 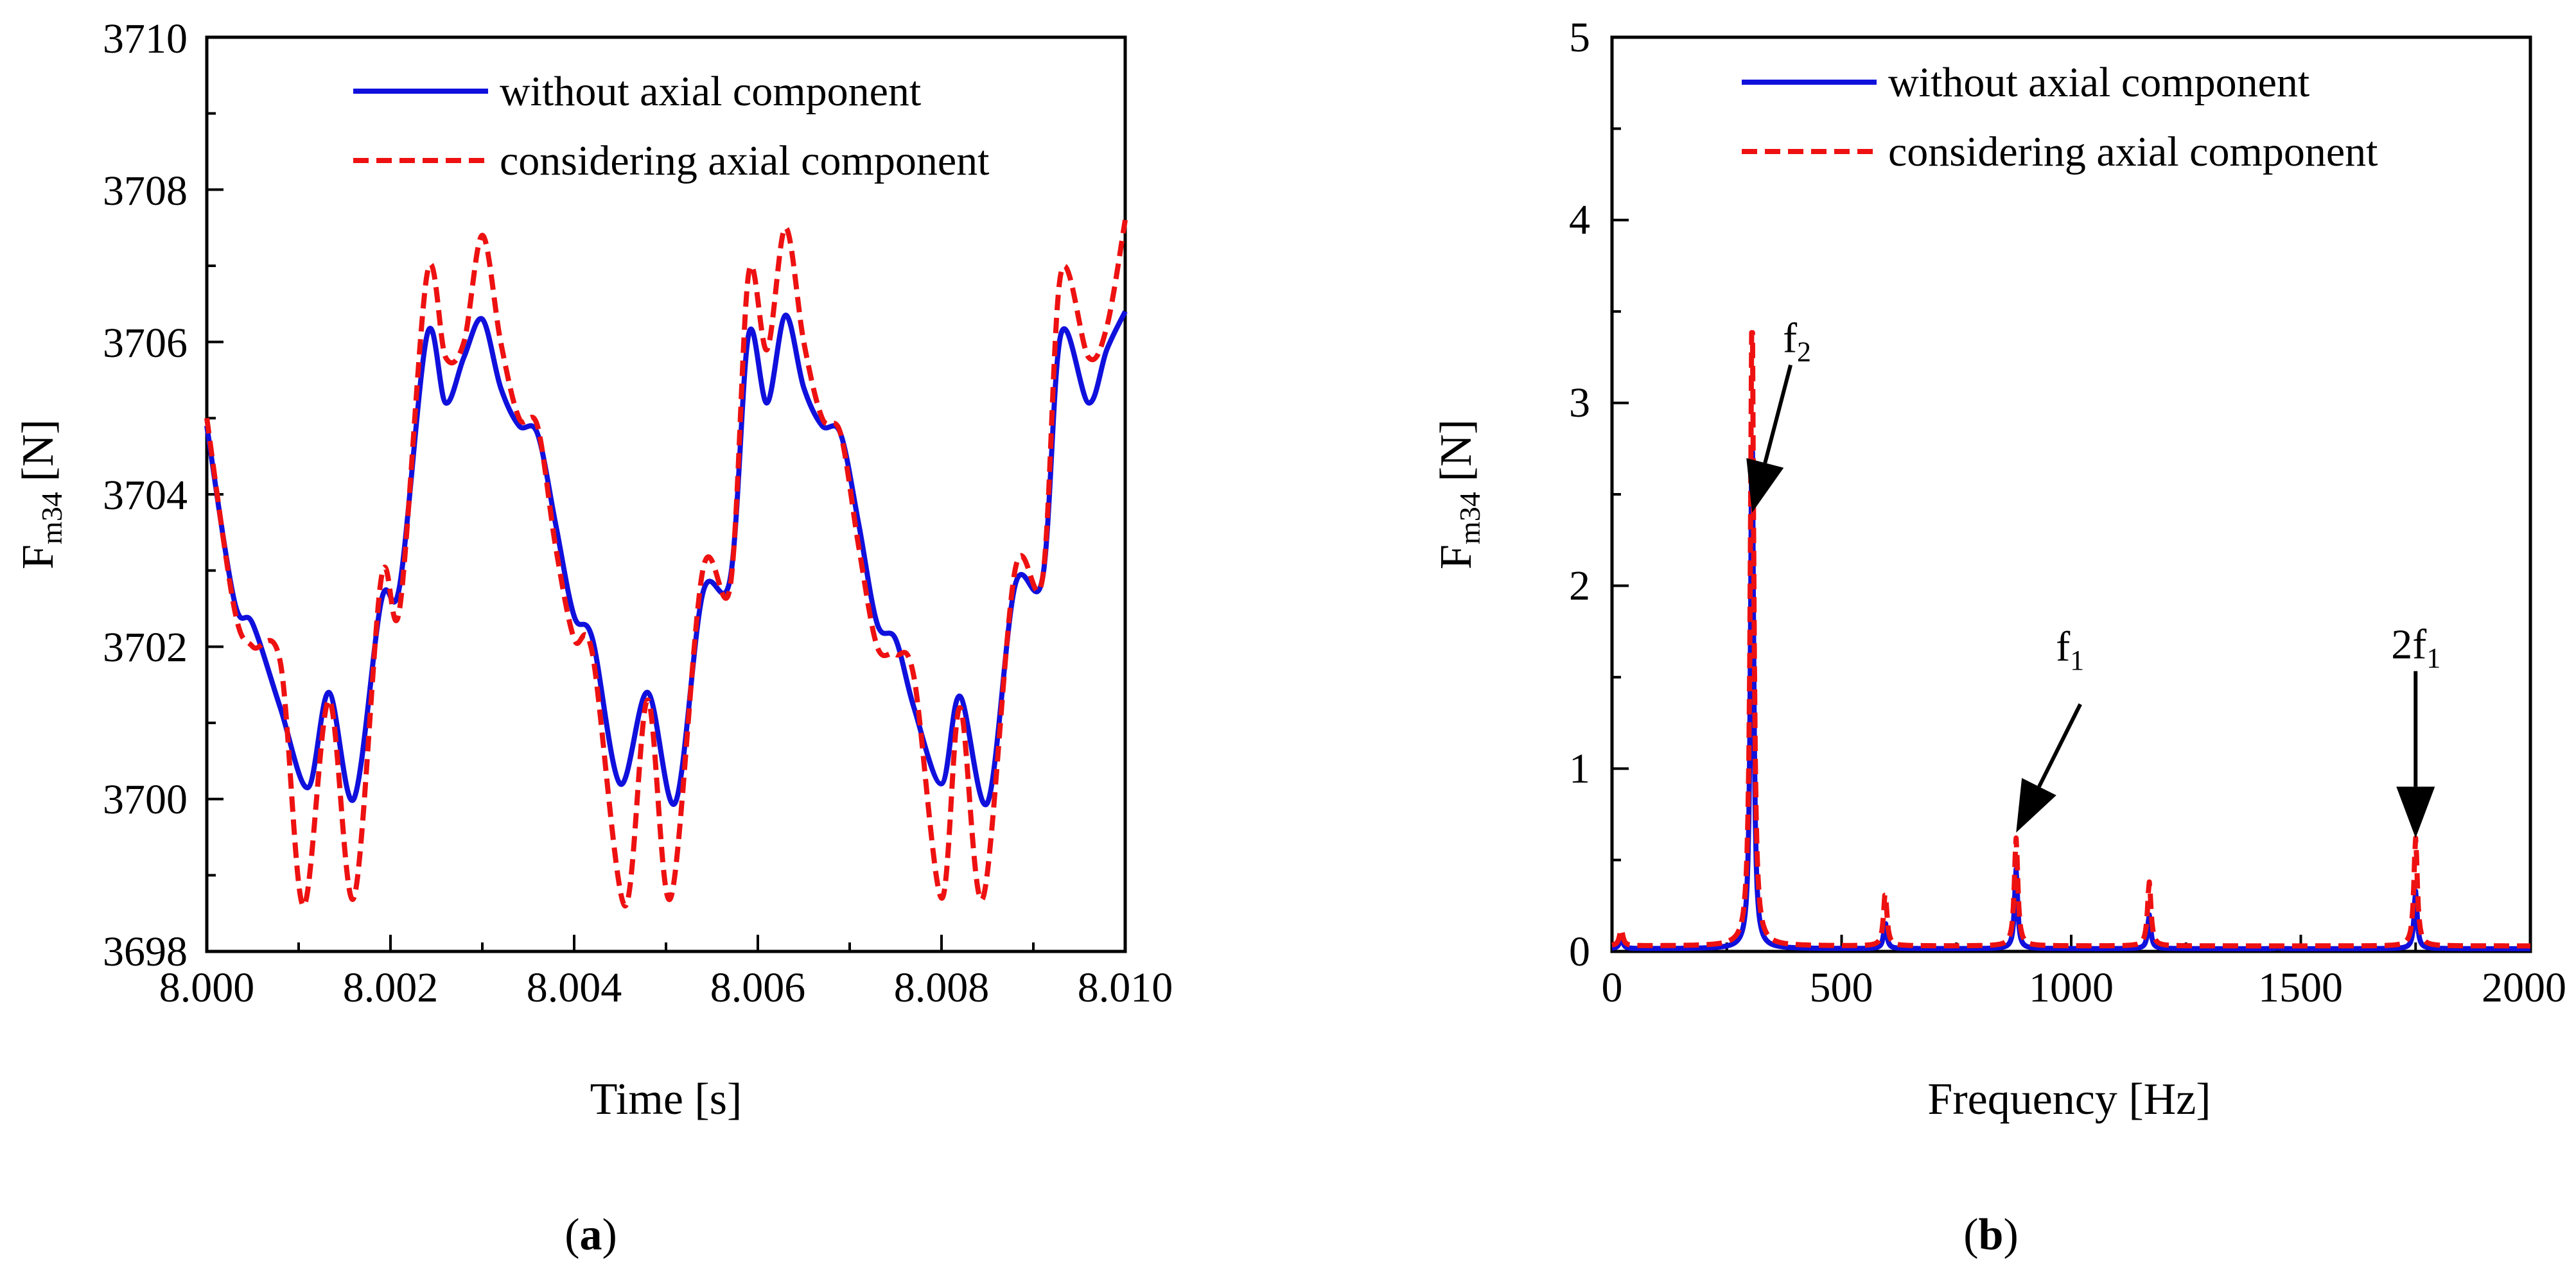 What do you see at coordinates (145, 799) in the screenshot?
I see `panel-a-y-tick-label: 3700` at bounding box center [145, 799].